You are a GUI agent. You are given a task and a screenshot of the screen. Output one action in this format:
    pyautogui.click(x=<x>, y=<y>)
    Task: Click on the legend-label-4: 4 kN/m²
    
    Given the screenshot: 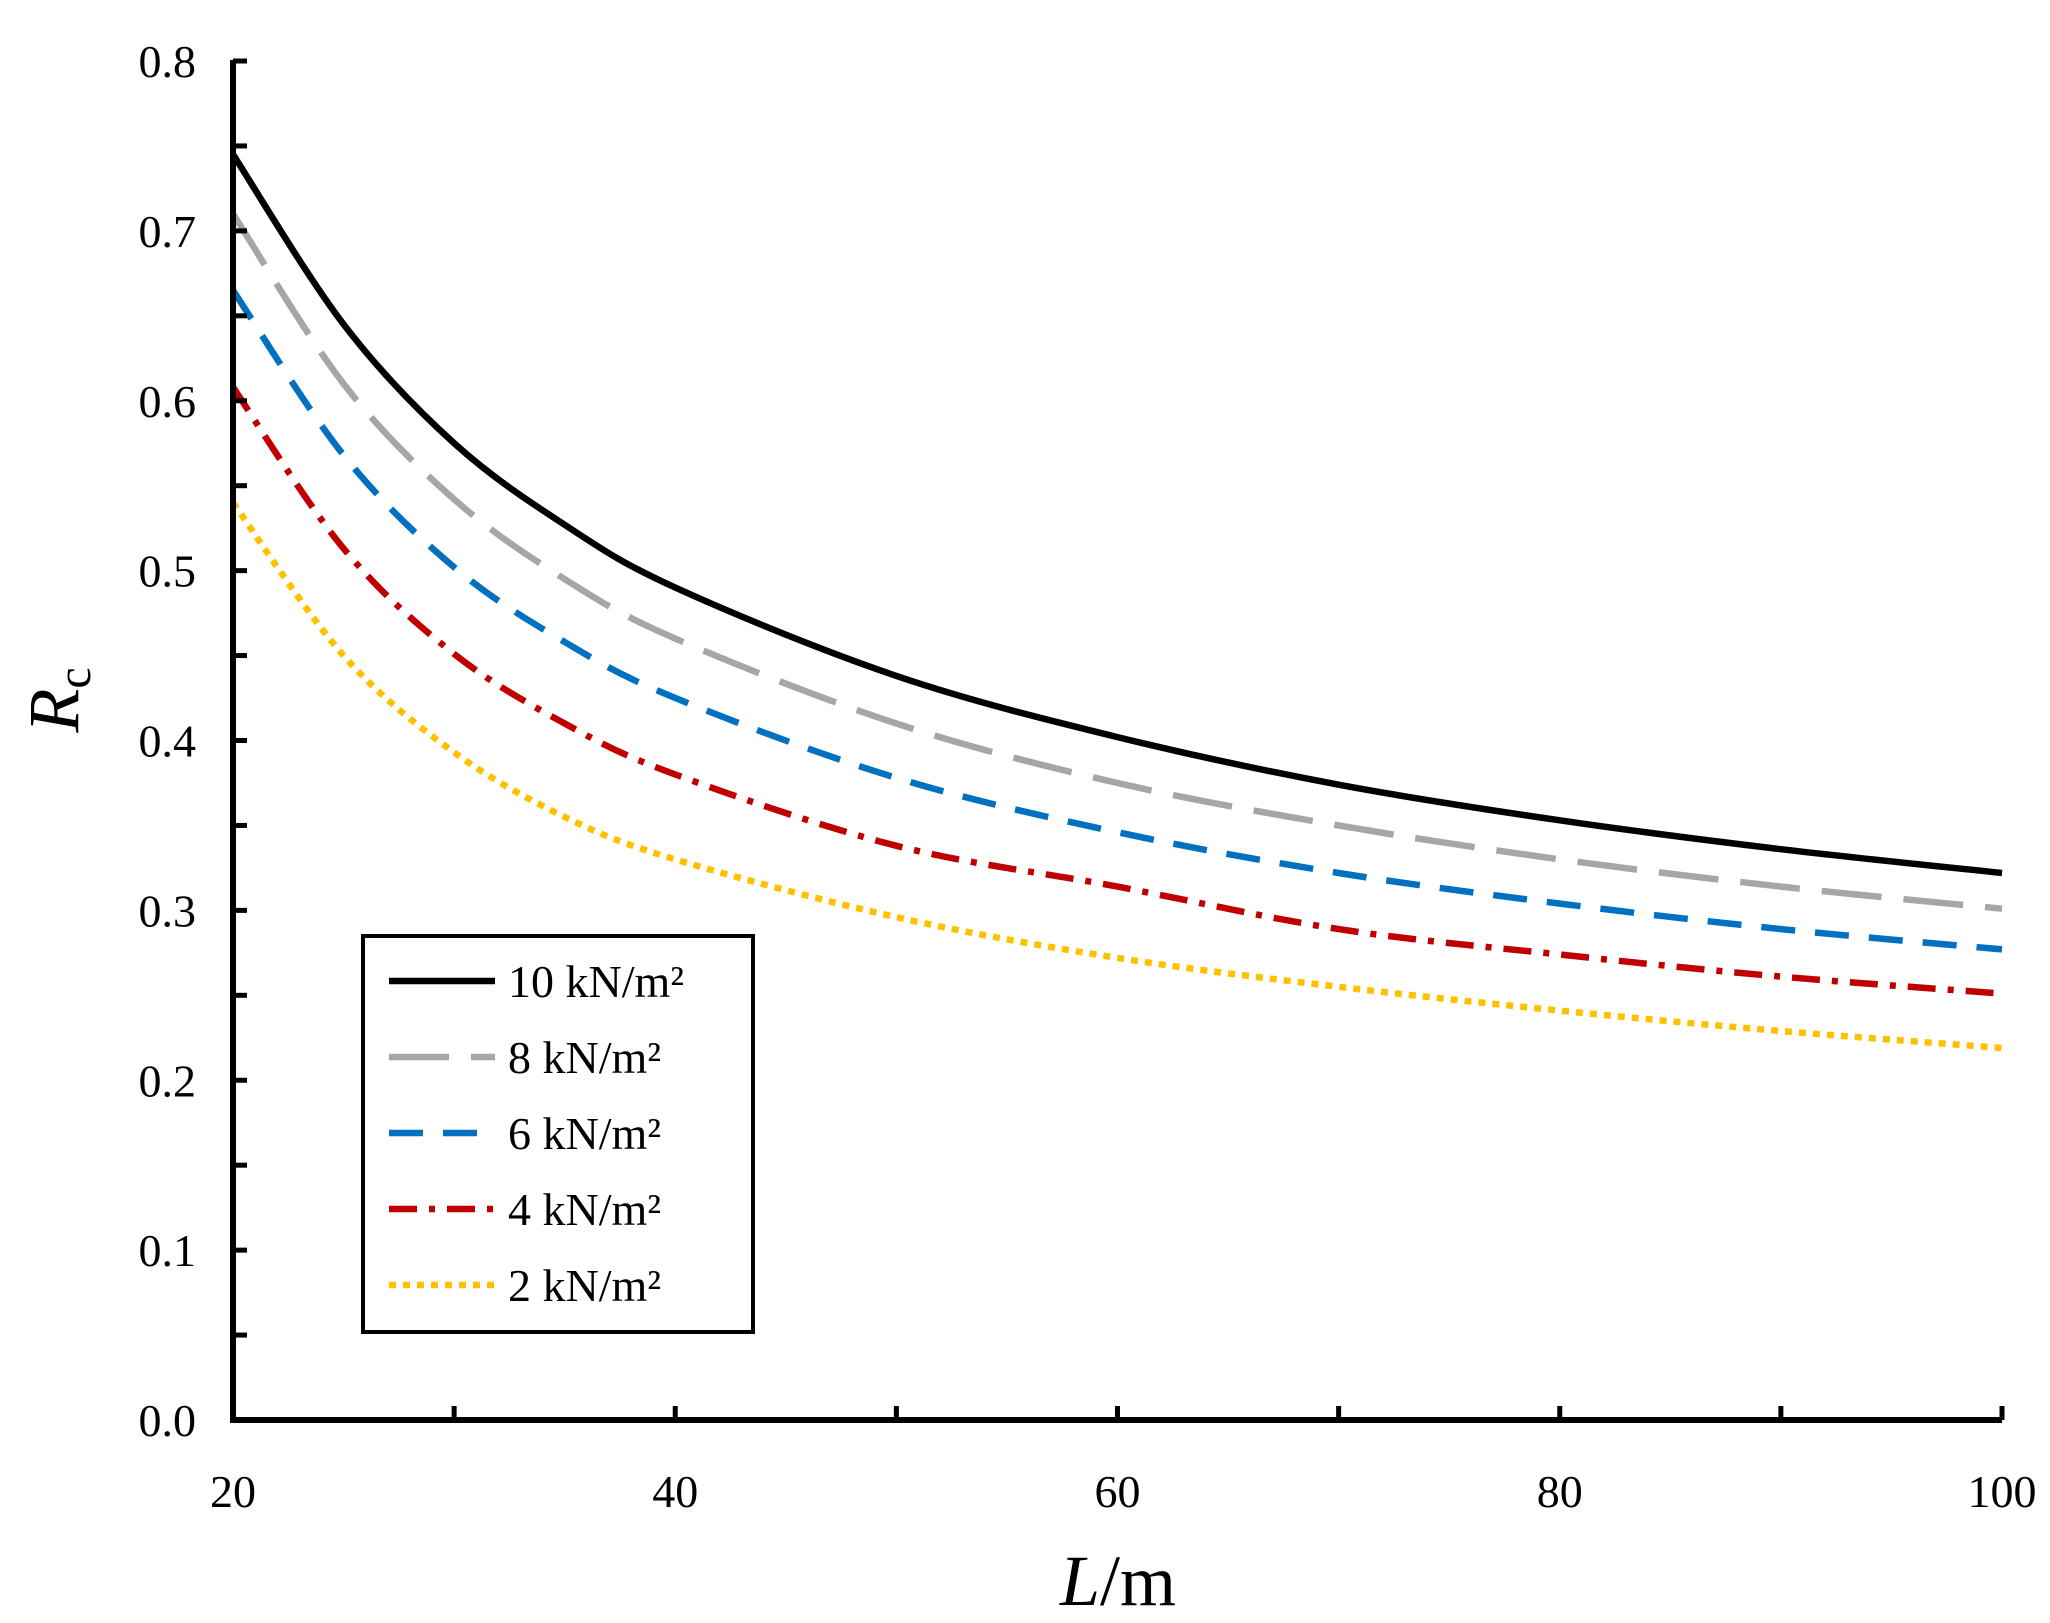 What is the action you would take?
    pyautogui.click(x=584, y=1209)
    